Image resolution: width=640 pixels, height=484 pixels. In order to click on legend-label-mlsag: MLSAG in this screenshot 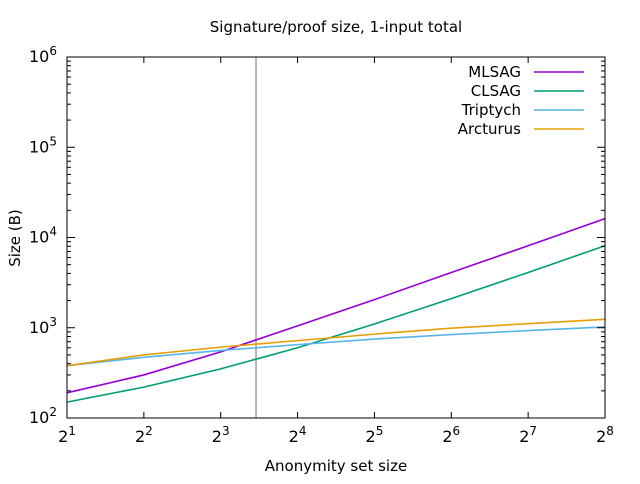, I will do `click(494, 72)`.